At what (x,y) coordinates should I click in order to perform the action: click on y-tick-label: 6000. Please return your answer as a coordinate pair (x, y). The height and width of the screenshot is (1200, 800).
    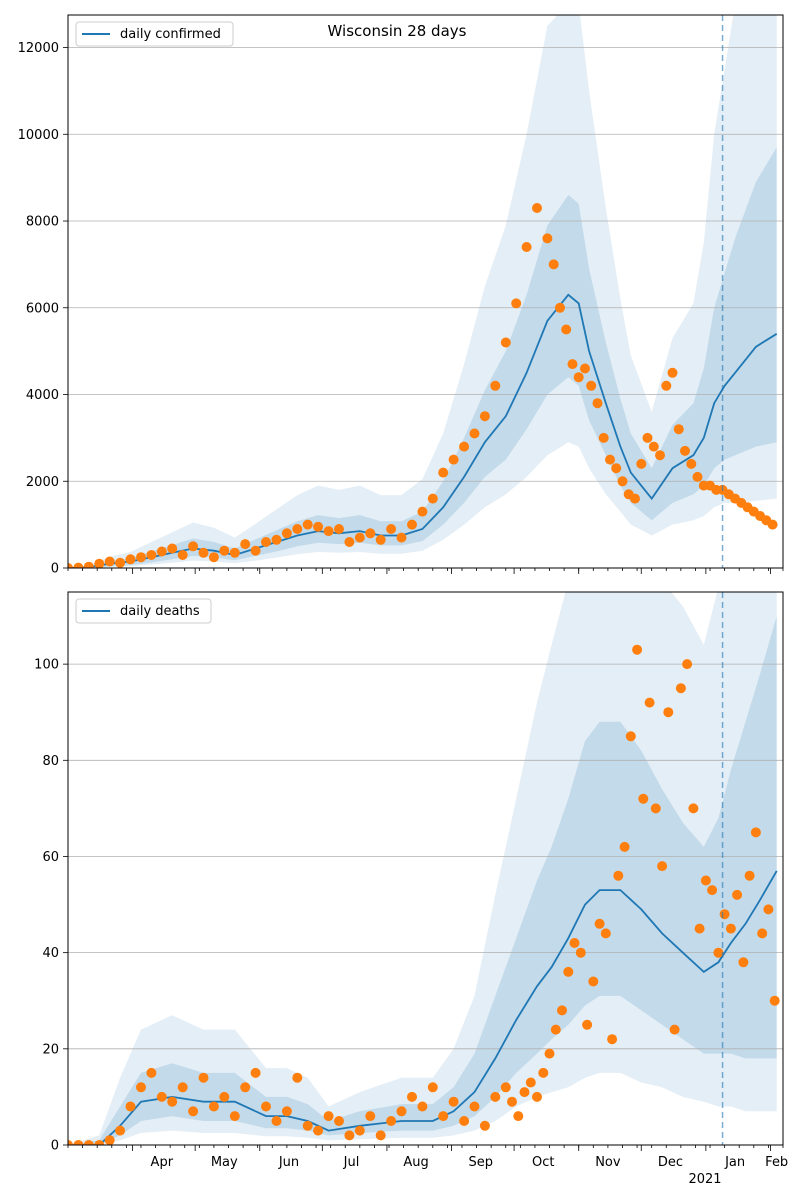
    Looking at the image, I should click on (42, 308).